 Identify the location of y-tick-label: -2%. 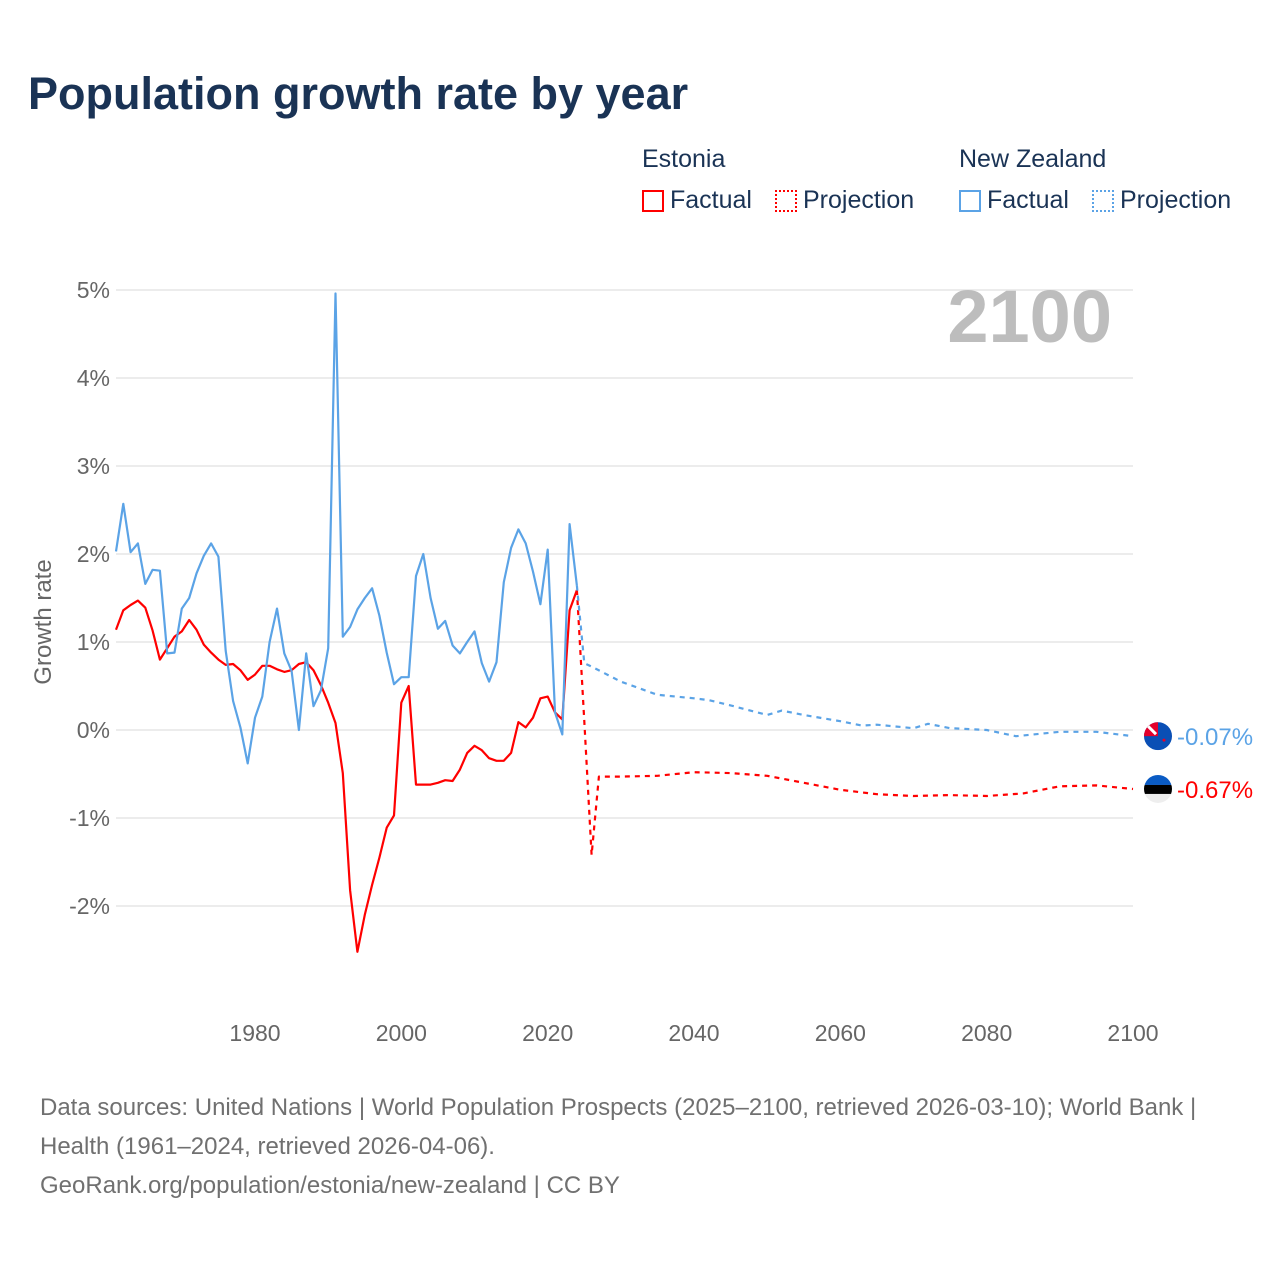
(89, 906).